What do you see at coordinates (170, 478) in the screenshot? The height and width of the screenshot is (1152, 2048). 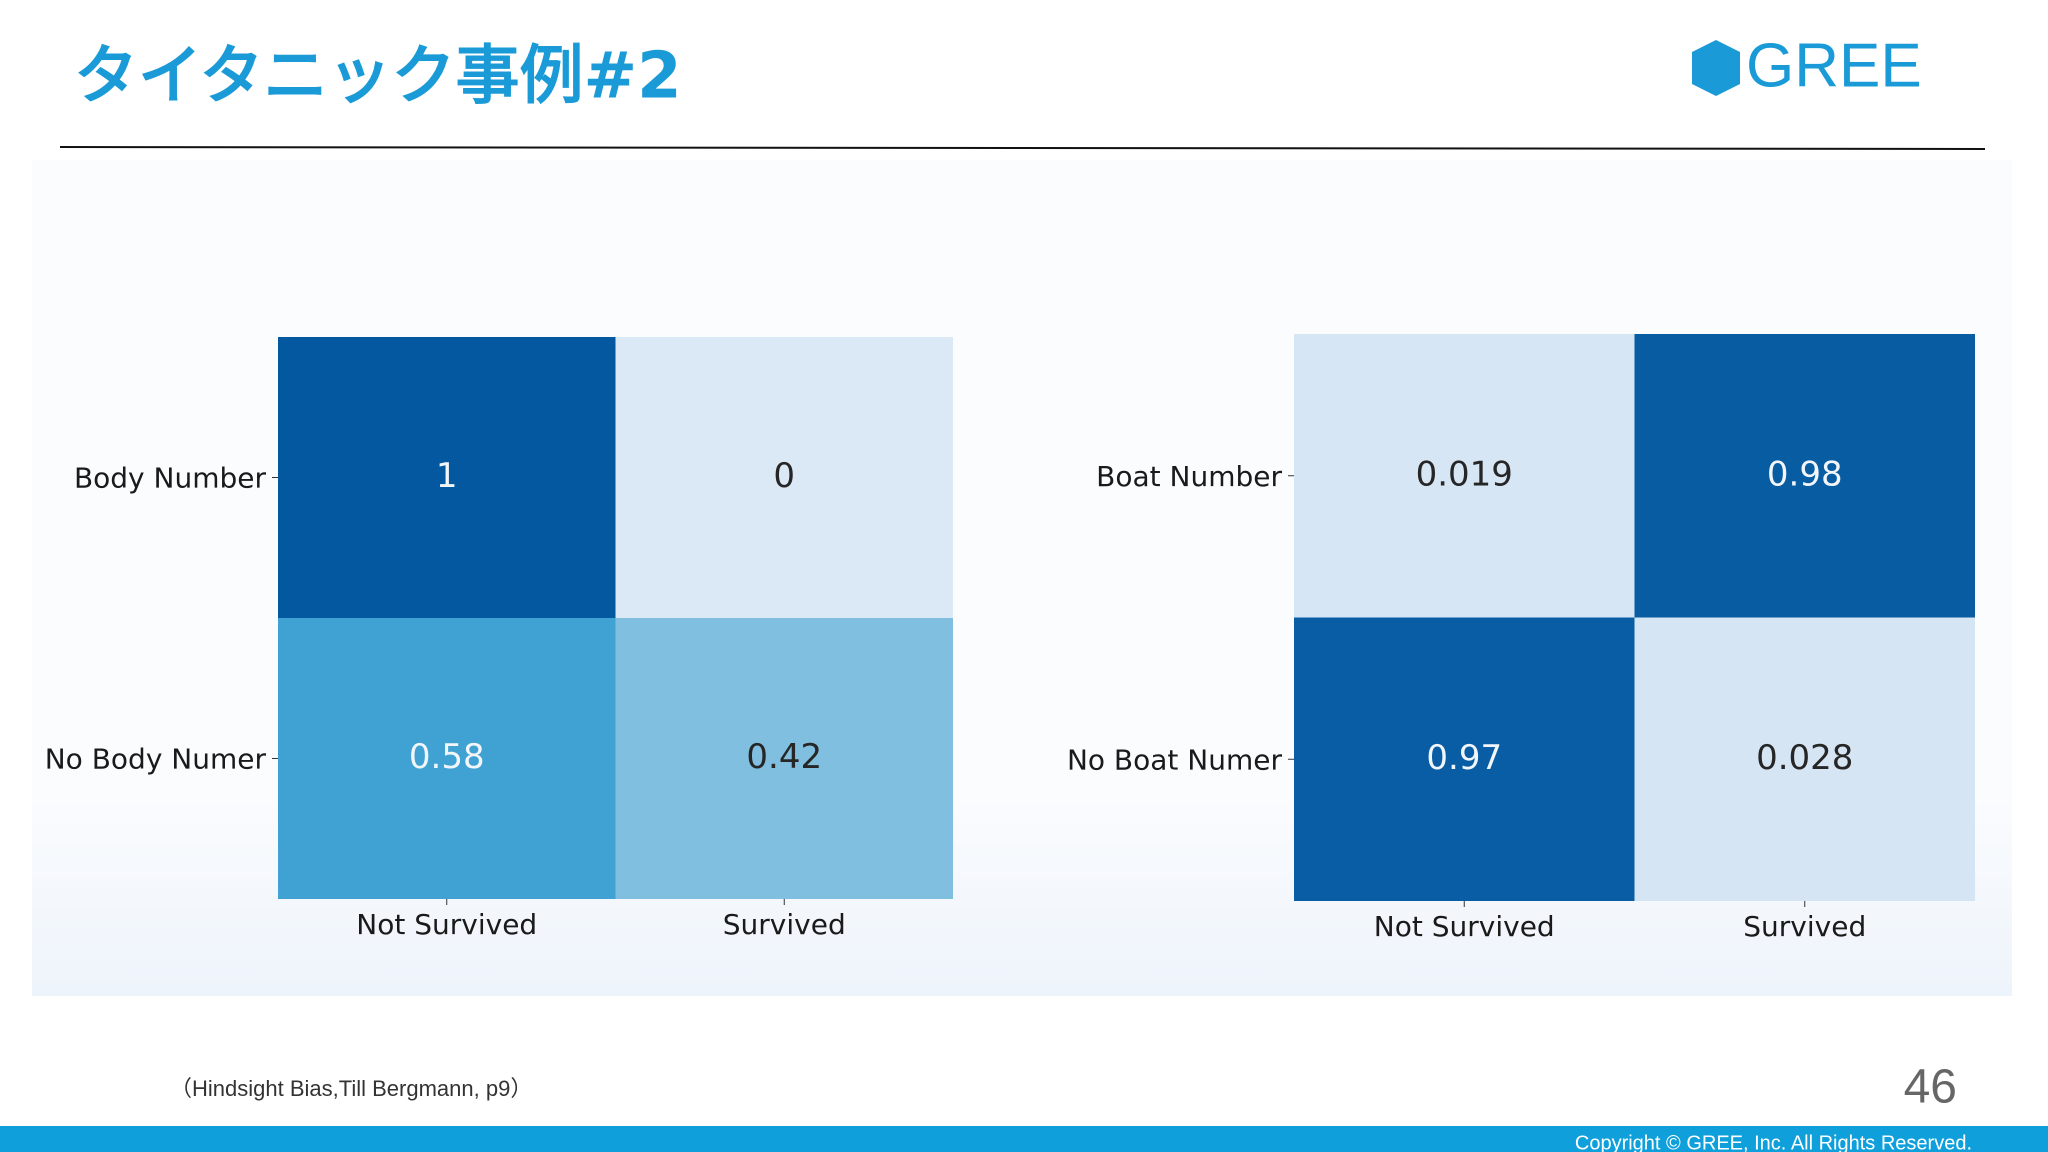 I see `y-tick-label: Body Number` at bounding box center [170, 478].